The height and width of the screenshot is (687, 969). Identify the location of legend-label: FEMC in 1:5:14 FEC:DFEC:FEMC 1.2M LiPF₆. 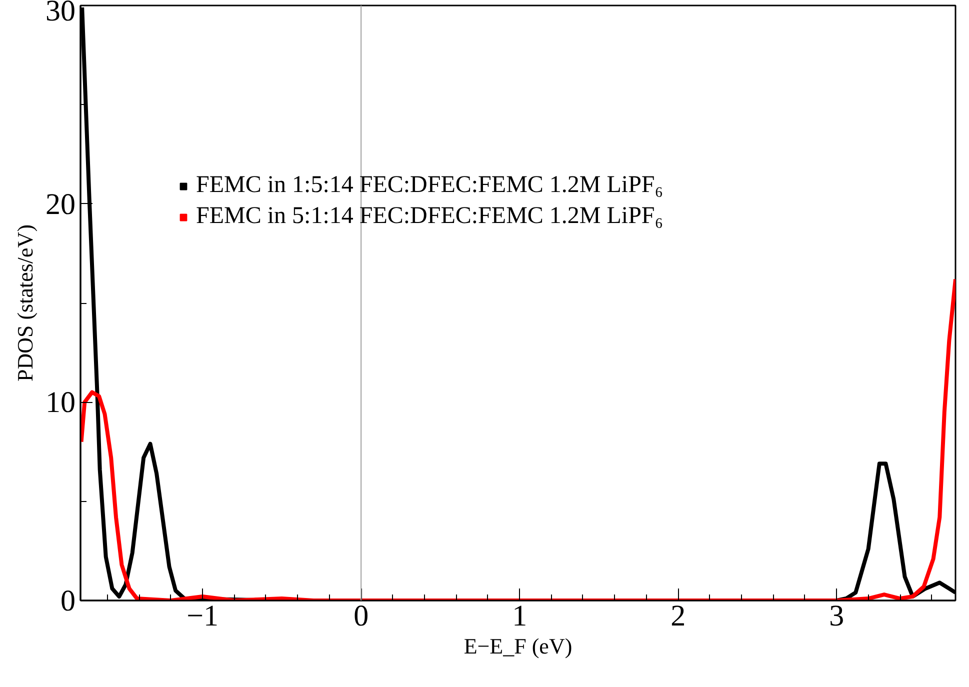
(430, 185).